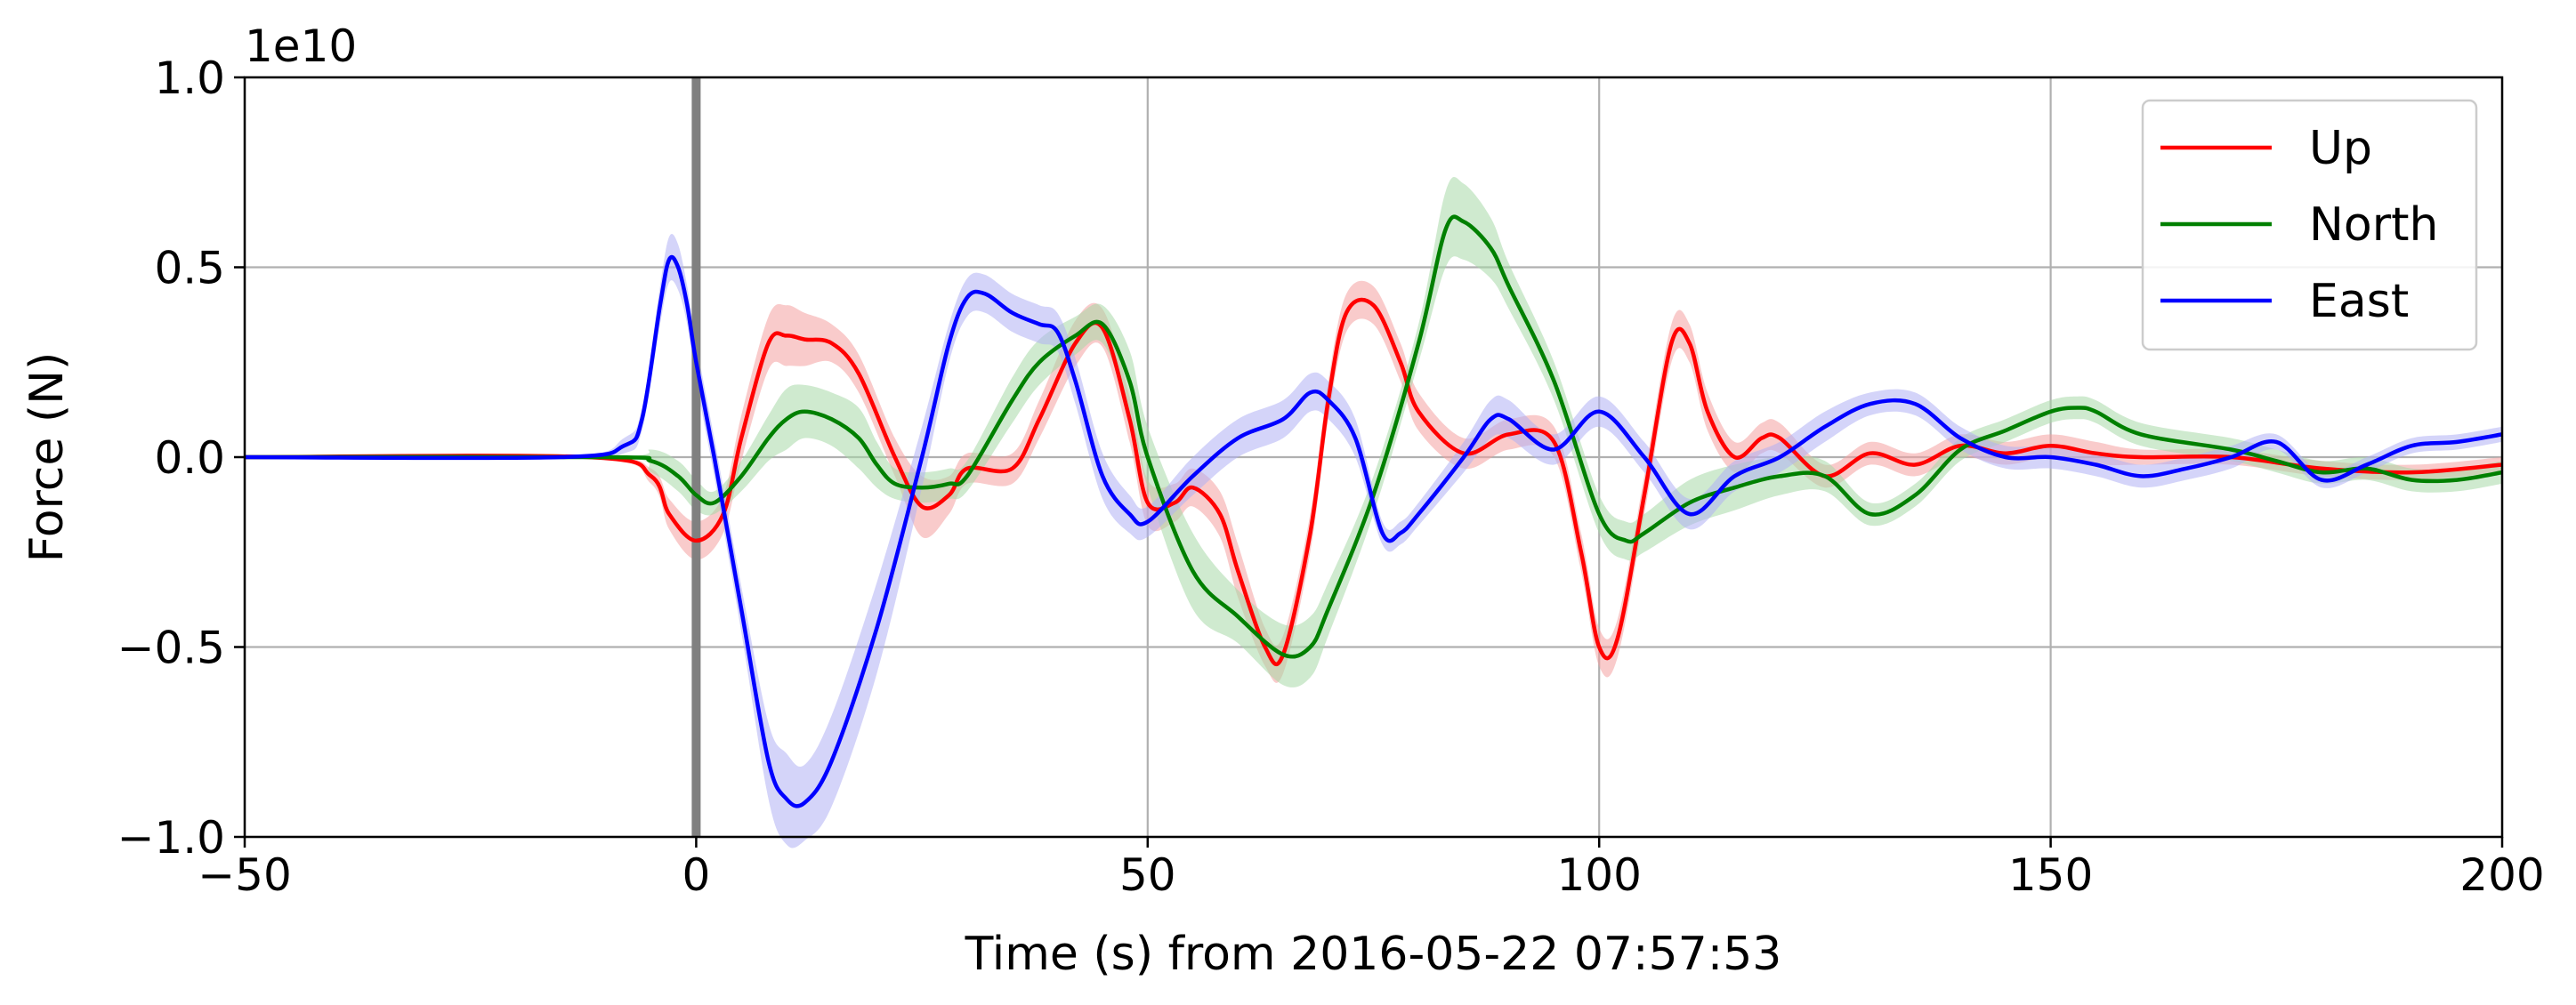 The image size is (2576, 1005). What do you see at coordinates (171, 648) in the screenshot?
I see `y-tick-label: −0.5` at bounding box center [171, 648].